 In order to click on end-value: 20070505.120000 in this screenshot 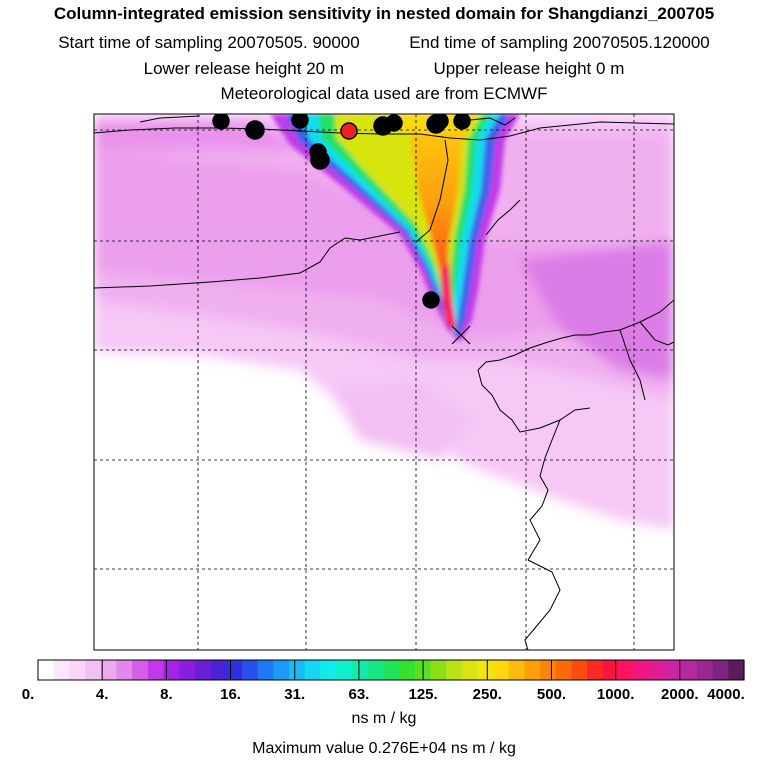, I will do `click(641, 42)`.